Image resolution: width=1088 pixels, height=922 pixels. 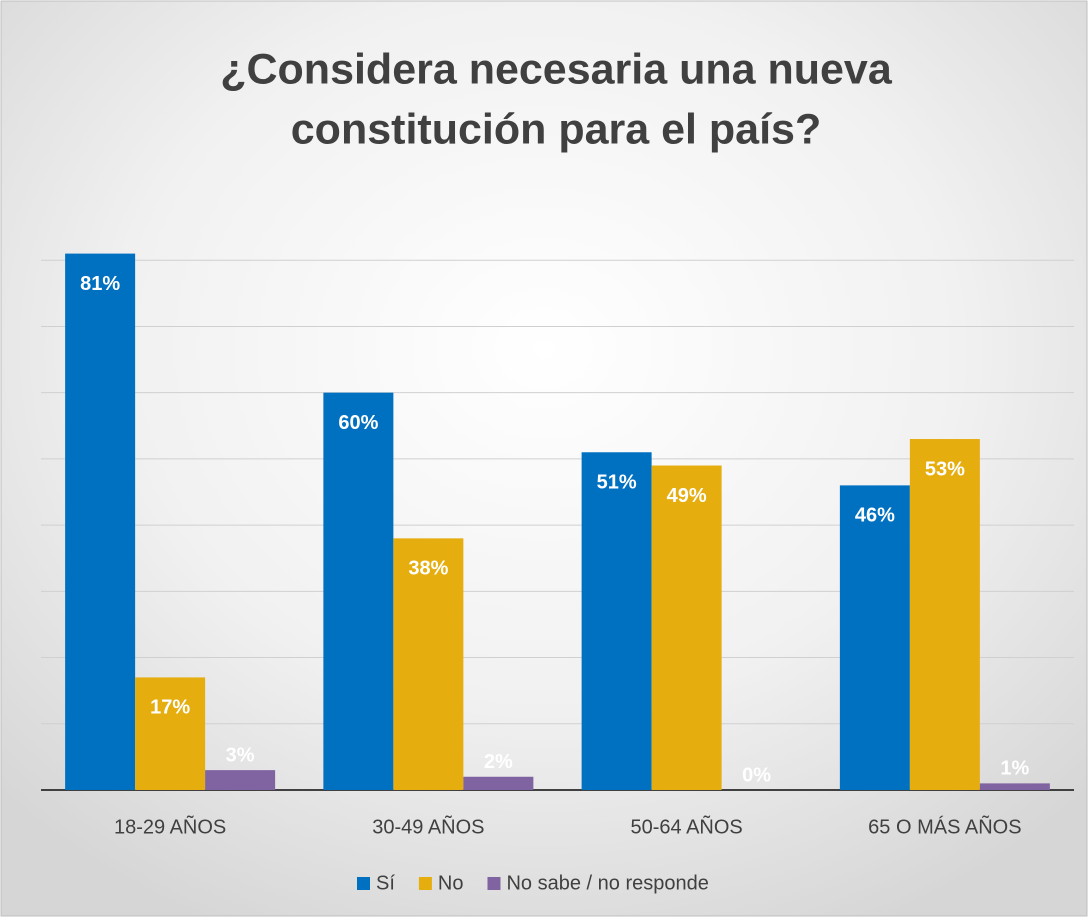 I want to click on x-tick-label: 50-64 AÑOS, so click(x=686, y=826).